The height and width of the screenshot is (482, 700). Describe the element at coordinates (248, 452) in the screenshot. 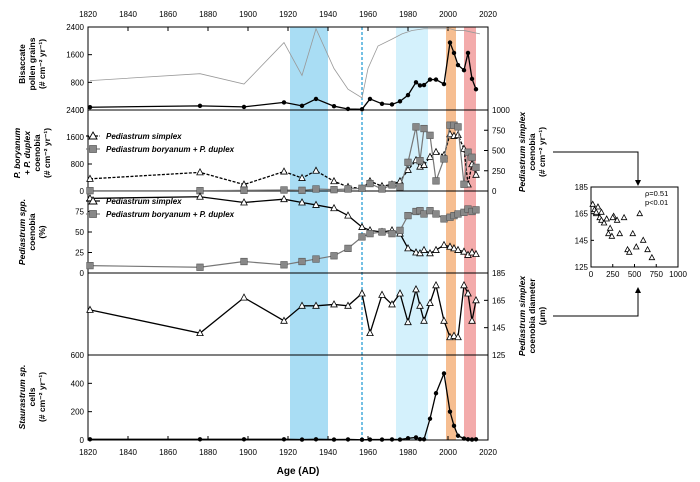

I see `x-tick-label-bottom: 1900` at that location.